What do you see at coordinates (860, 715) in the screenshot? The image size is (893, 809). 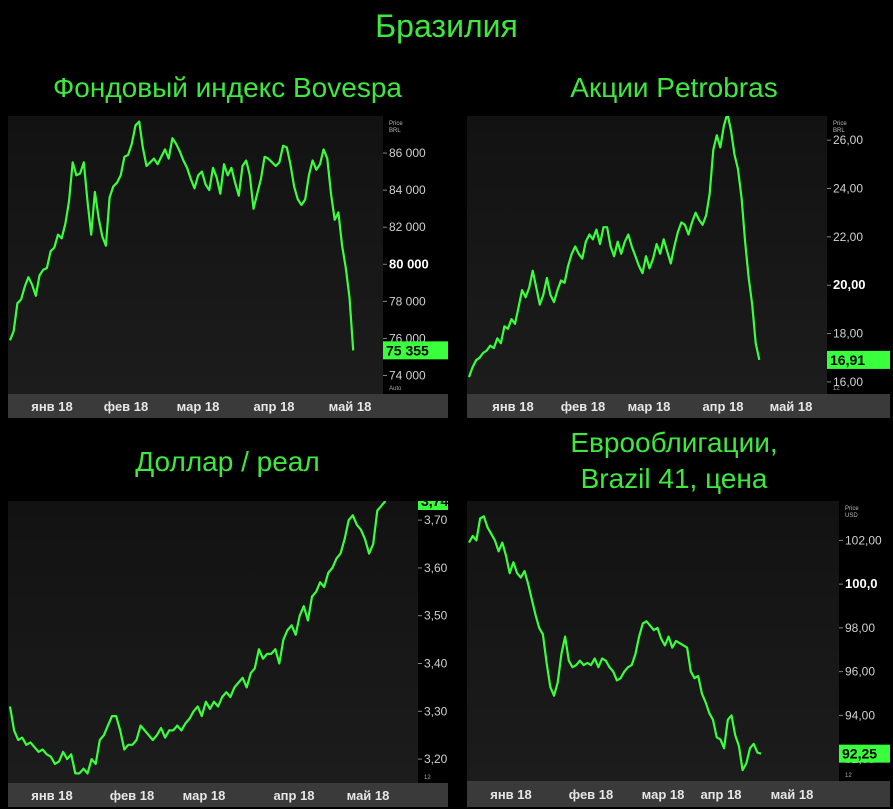 I see `y-tick-label: 94,00` at bounding box center [860, 715].